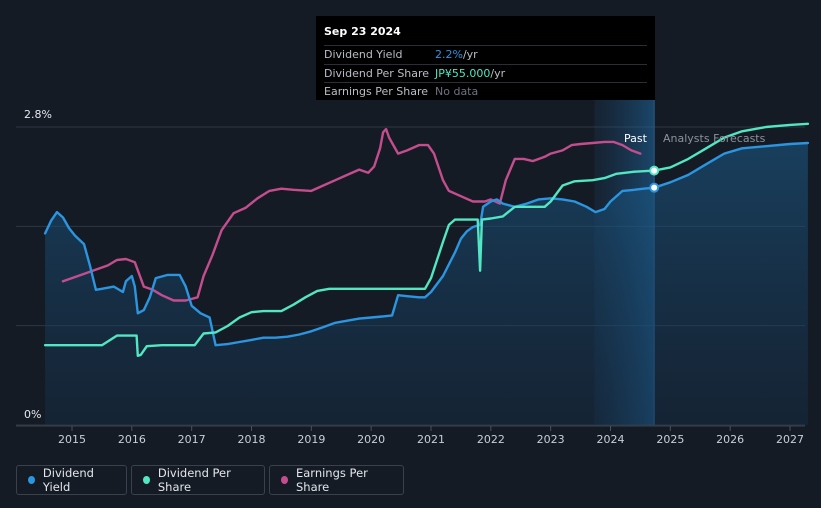 Image resolution: width=821 pixels, height=508 pixels. Describe the element at coordinates (72, 439) in the screenshot. I see `x-tick-label: 2015` at that location.